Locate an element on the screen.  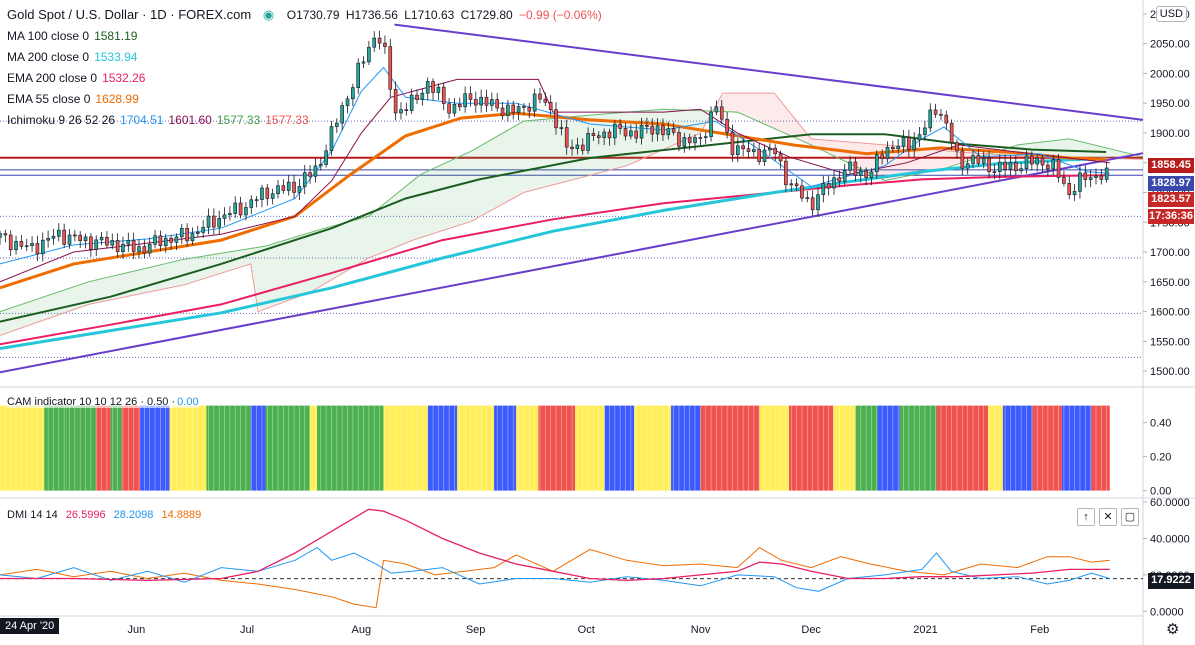
symbol-title: Gold Spot / U.S. Dollar · 1D · FOREX.com is located at coordinates (129, 14).